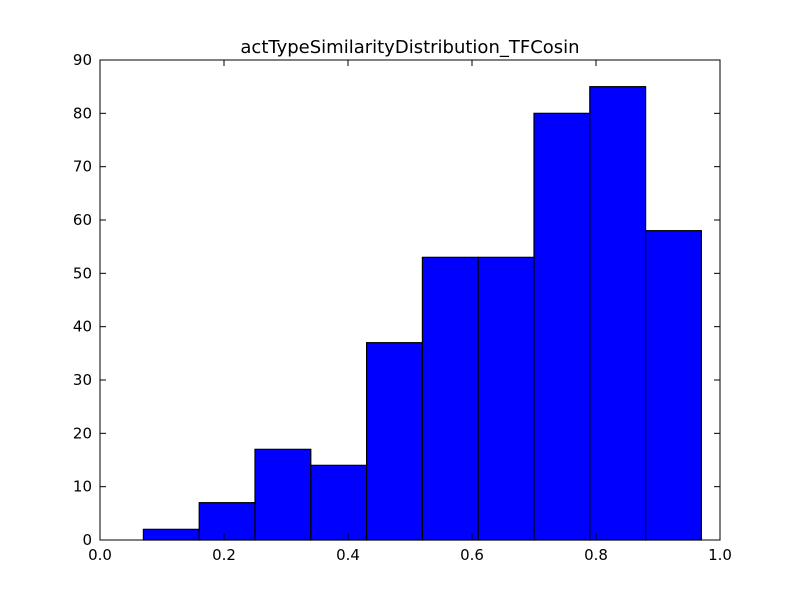  What do you see at coordinates (82, 220) in the screenshot?
I see `y-tick-label: 60` at bounding box center [82, 220].